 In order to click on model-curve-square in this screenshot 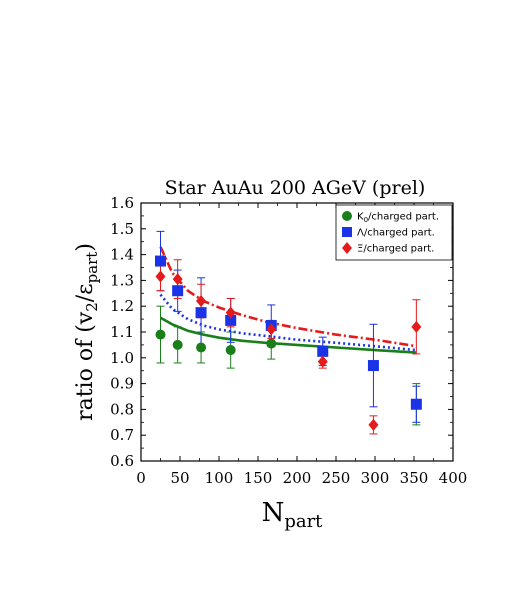, I will do `click(288, 322)`.